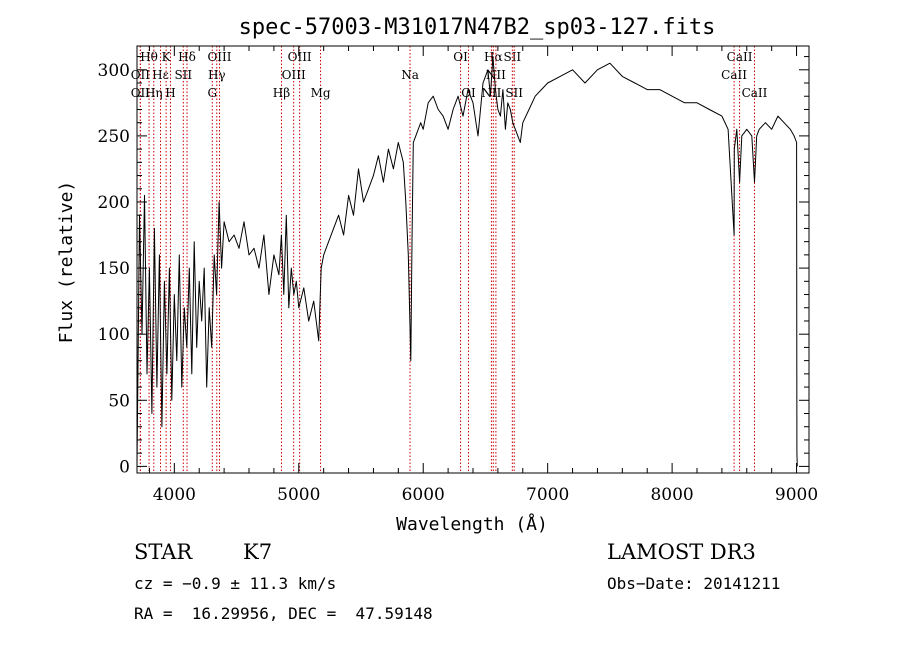 Image resolution: width=900 pixels, height=649 pixels. I want to click on spectral-line-label: OII, so click(141, 93).